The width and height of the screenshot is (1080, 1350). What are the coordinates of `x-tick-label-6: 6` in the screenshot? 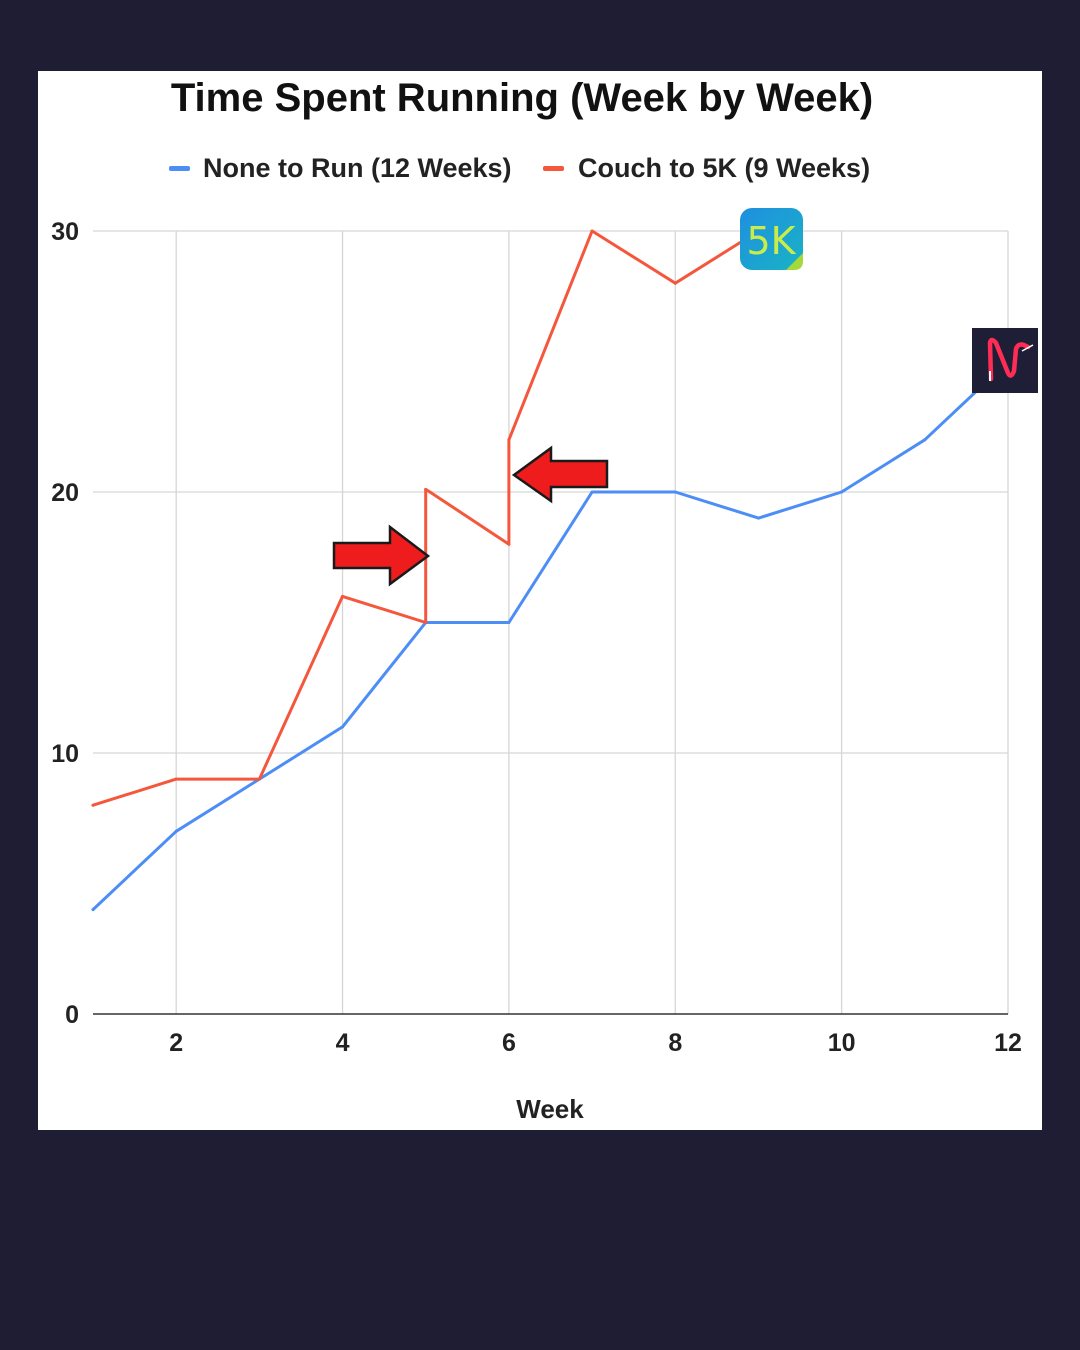 It's located at (509, 1043).